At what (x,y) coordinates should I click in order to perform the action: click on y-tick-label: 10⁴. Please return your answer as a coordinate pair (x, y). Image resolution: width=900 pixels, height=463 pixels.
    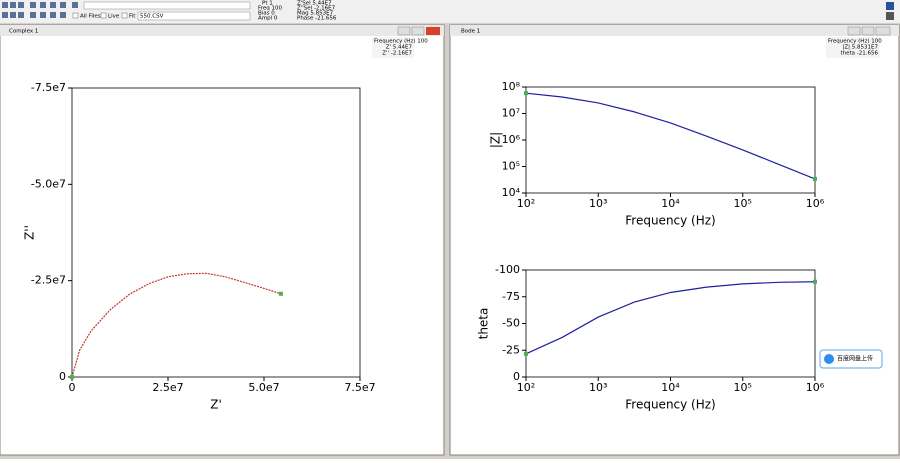
    Looking at the image, I should click on (511, 192).